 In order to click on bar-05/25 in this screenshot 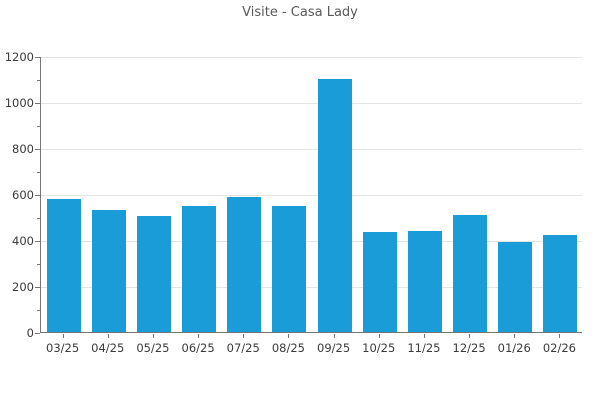, I will do `click(153, 273)`.